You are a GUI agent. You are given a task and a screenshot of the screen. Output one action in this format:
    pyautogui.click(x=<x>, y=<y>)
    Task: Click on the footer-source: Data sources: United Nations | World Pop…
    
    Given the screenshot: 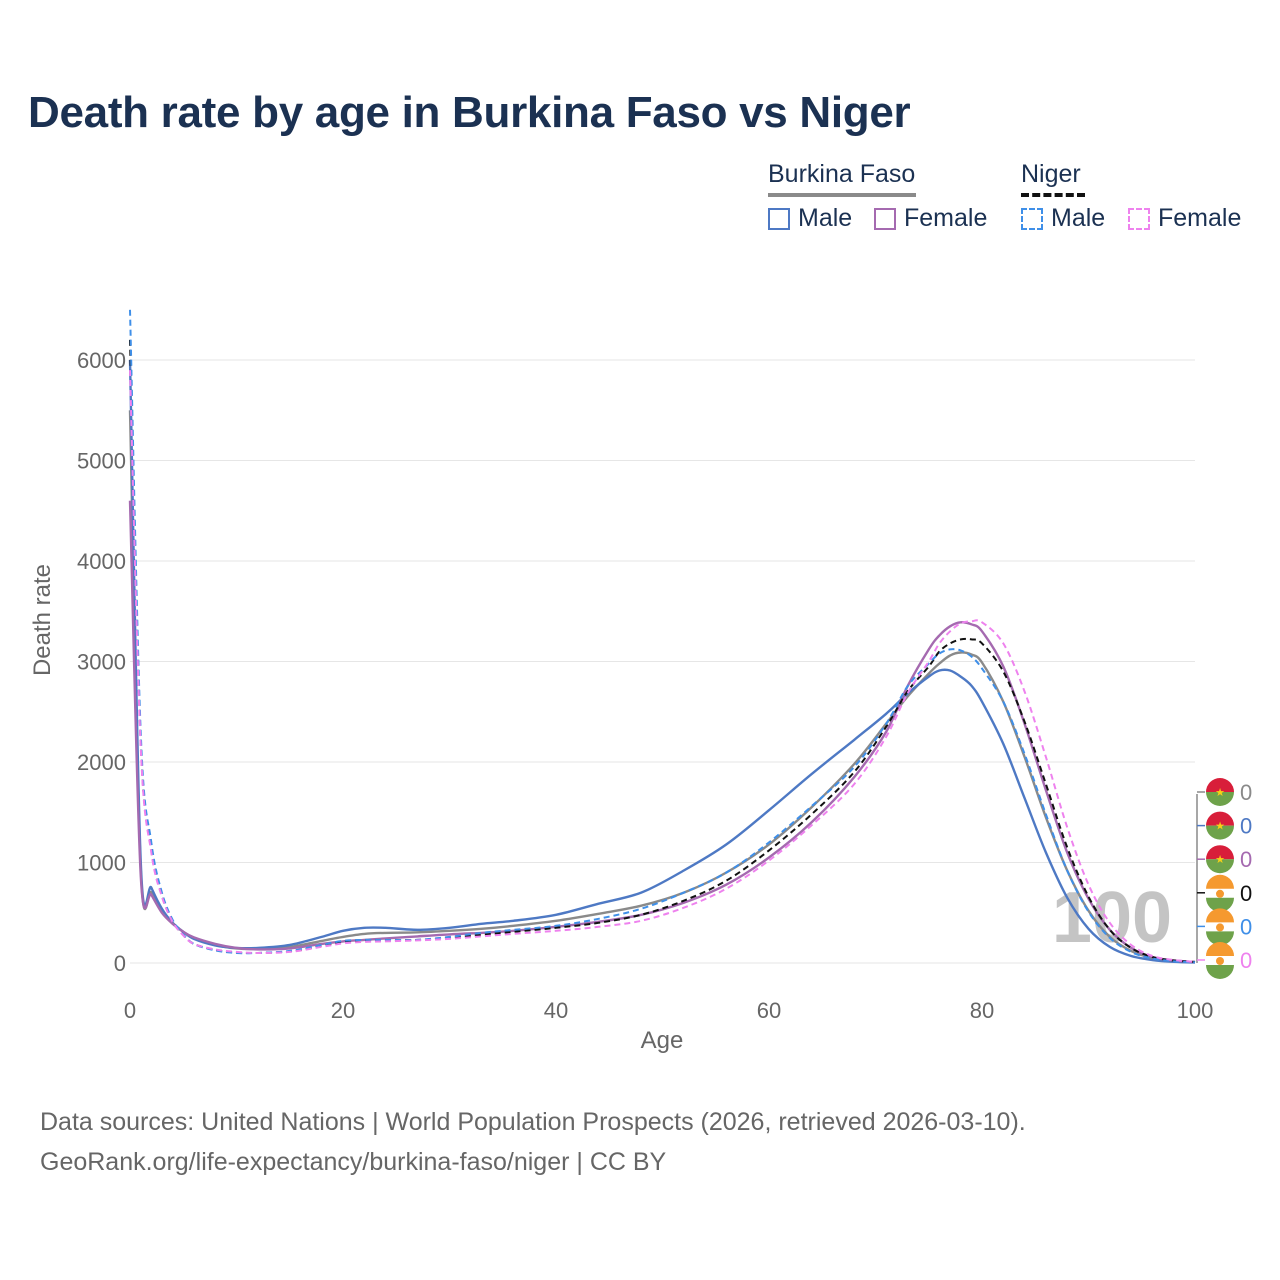 What is the action you would take?
    pyautogui.click(x=533, y=1122)
    